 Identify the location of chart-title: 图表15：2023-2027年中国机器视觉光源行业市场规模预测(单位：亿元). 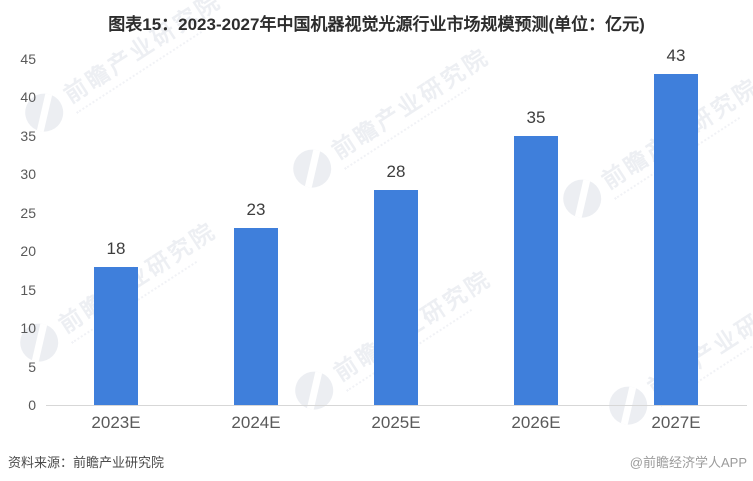
(376, 24).